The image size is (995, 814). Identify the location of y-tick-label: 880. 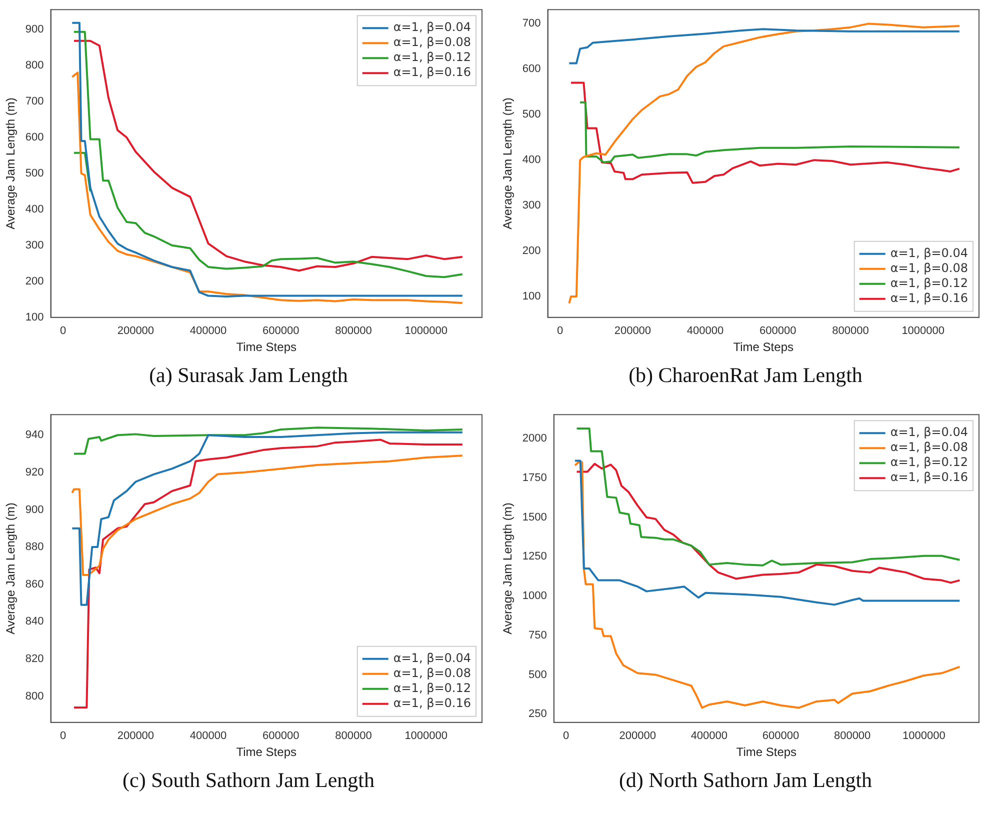
(34, 547).